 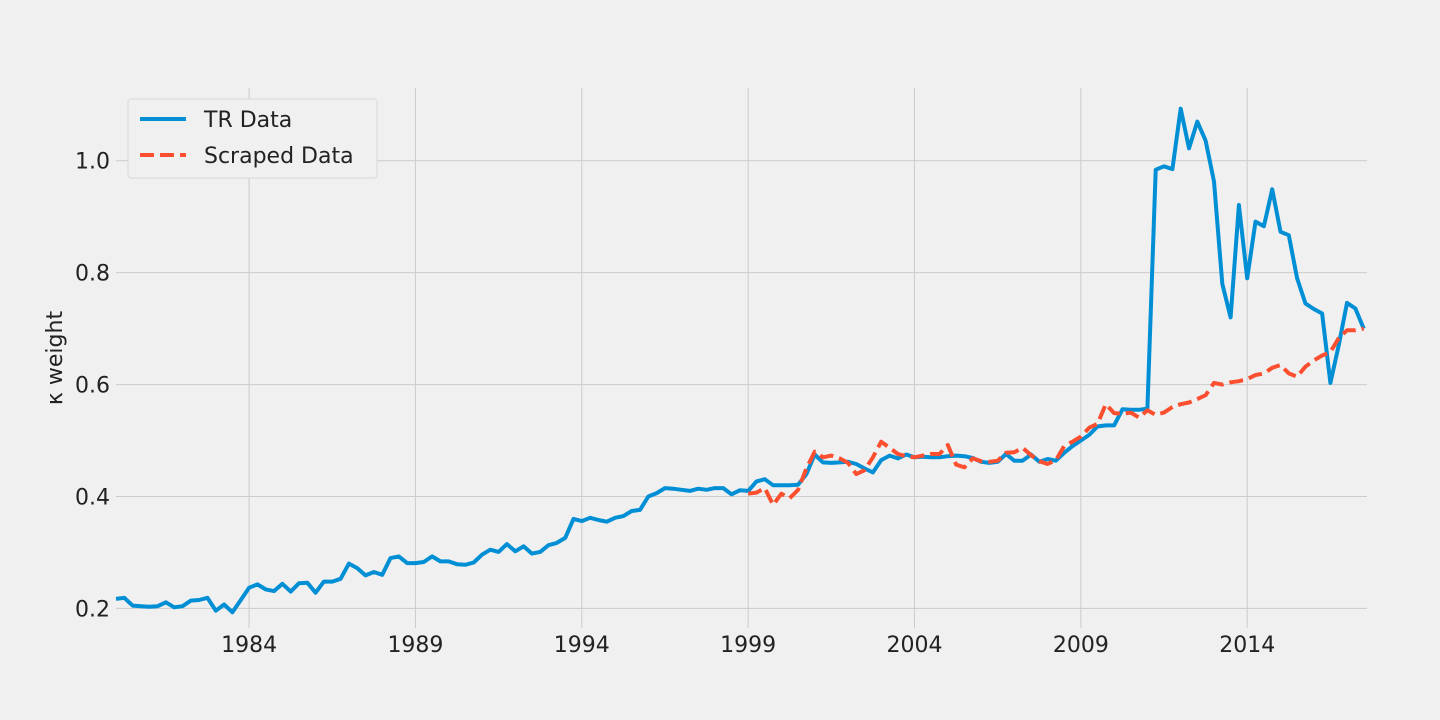 What do you see at coordinates (92, 162) in the screenshot?
I see `y-tick-label: 1.0` at bounding box center [92, 162].